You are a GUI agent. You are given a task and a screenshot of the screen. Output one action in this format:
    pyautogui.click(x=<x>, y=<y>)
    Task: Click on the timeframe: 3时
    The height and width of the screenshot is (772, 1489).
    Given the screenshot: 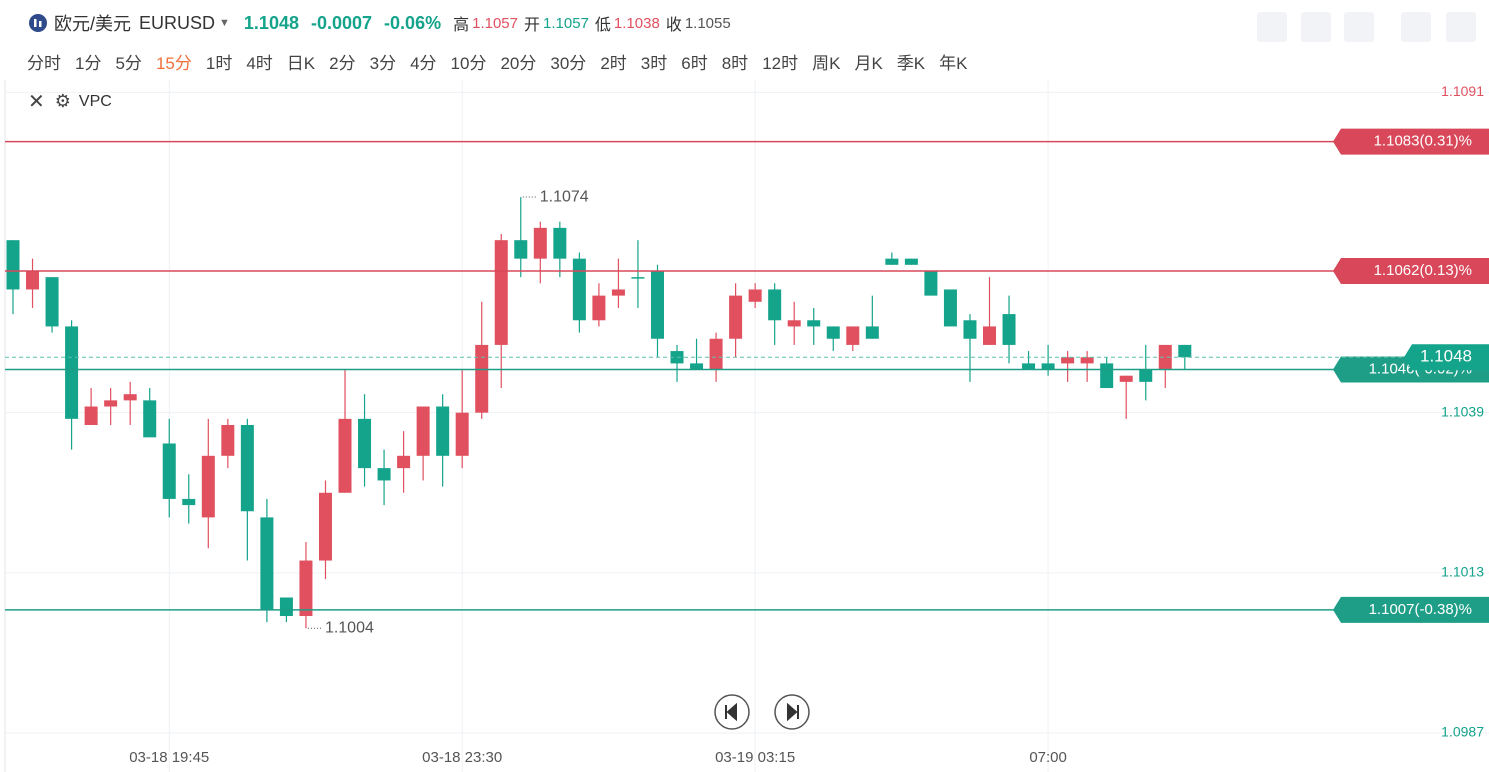 What is the action you would take?
    pyautogui.click(x=654, y=63)
    